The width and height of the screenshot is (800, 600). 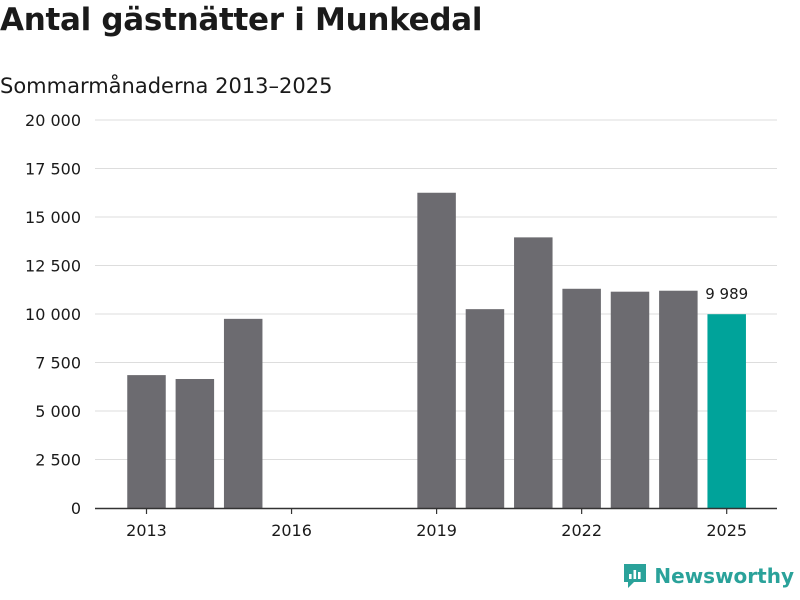 What do you see at coordinates (724, 576) in the screenshot?
I see `brand-name: Newsworthy` at bounding box center [724, 576].